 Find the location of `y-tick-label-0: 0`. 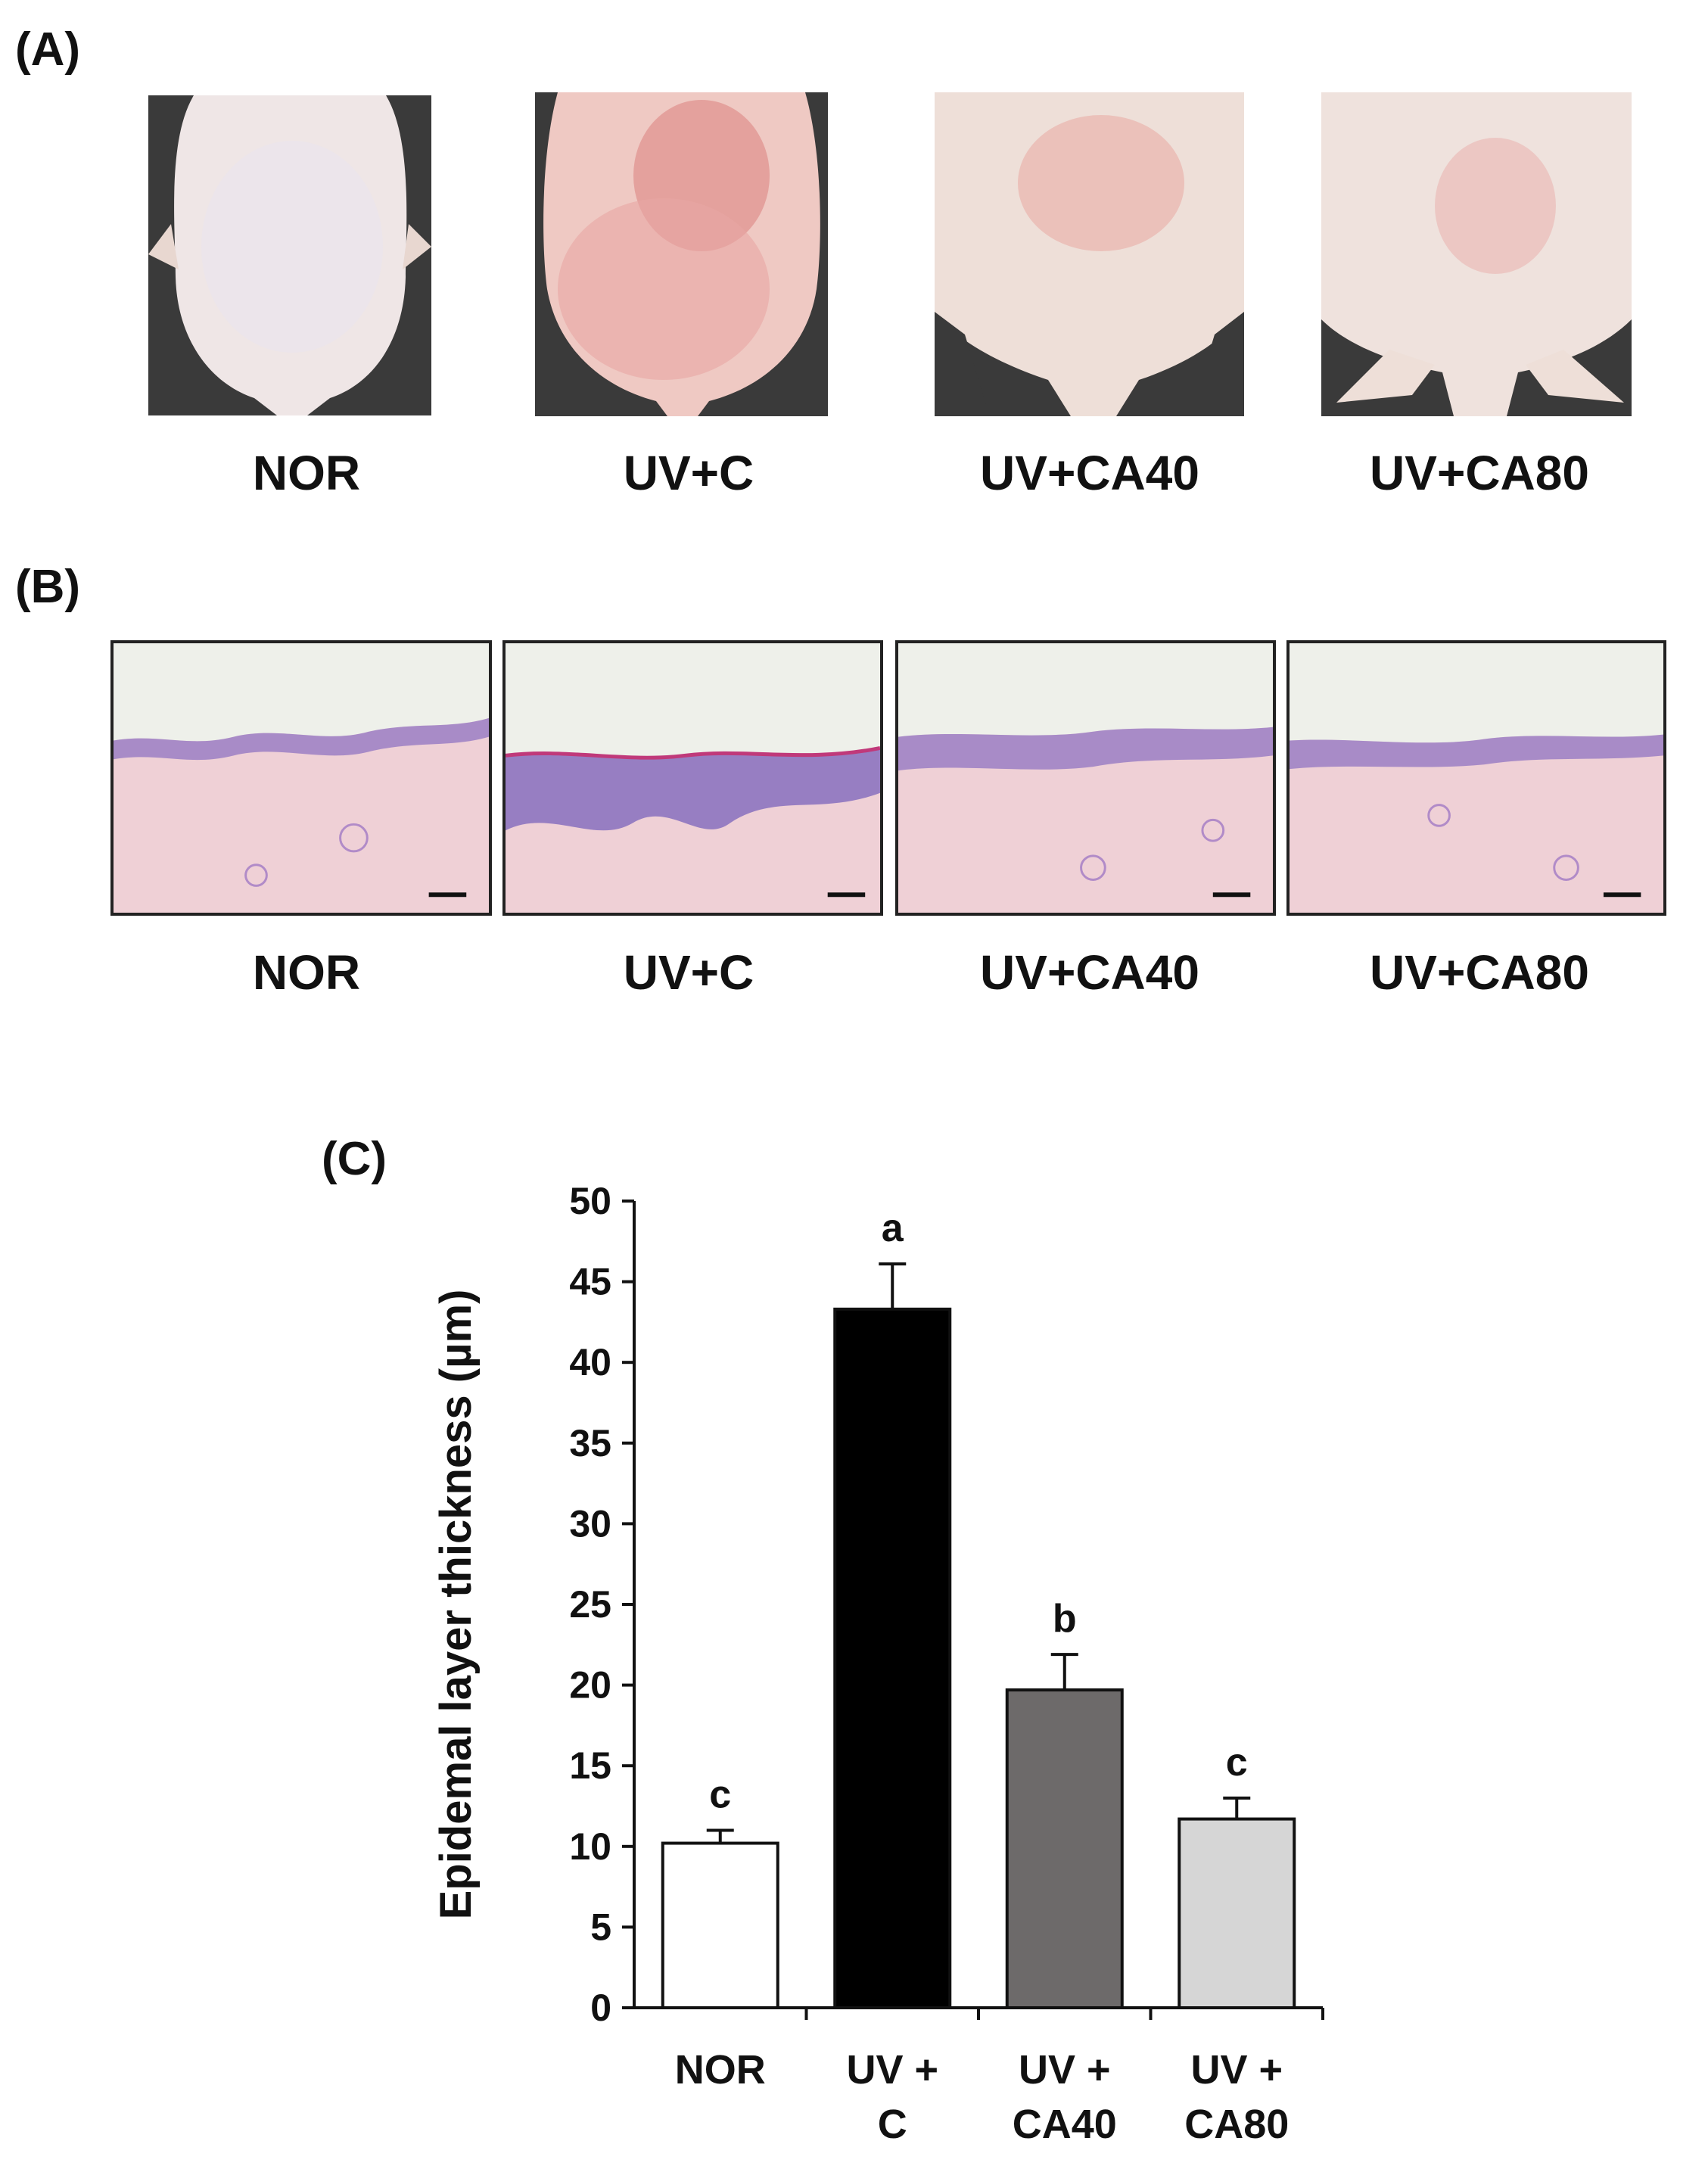

y-tick-label-0: 0 is located at coordinates (600, 2008).